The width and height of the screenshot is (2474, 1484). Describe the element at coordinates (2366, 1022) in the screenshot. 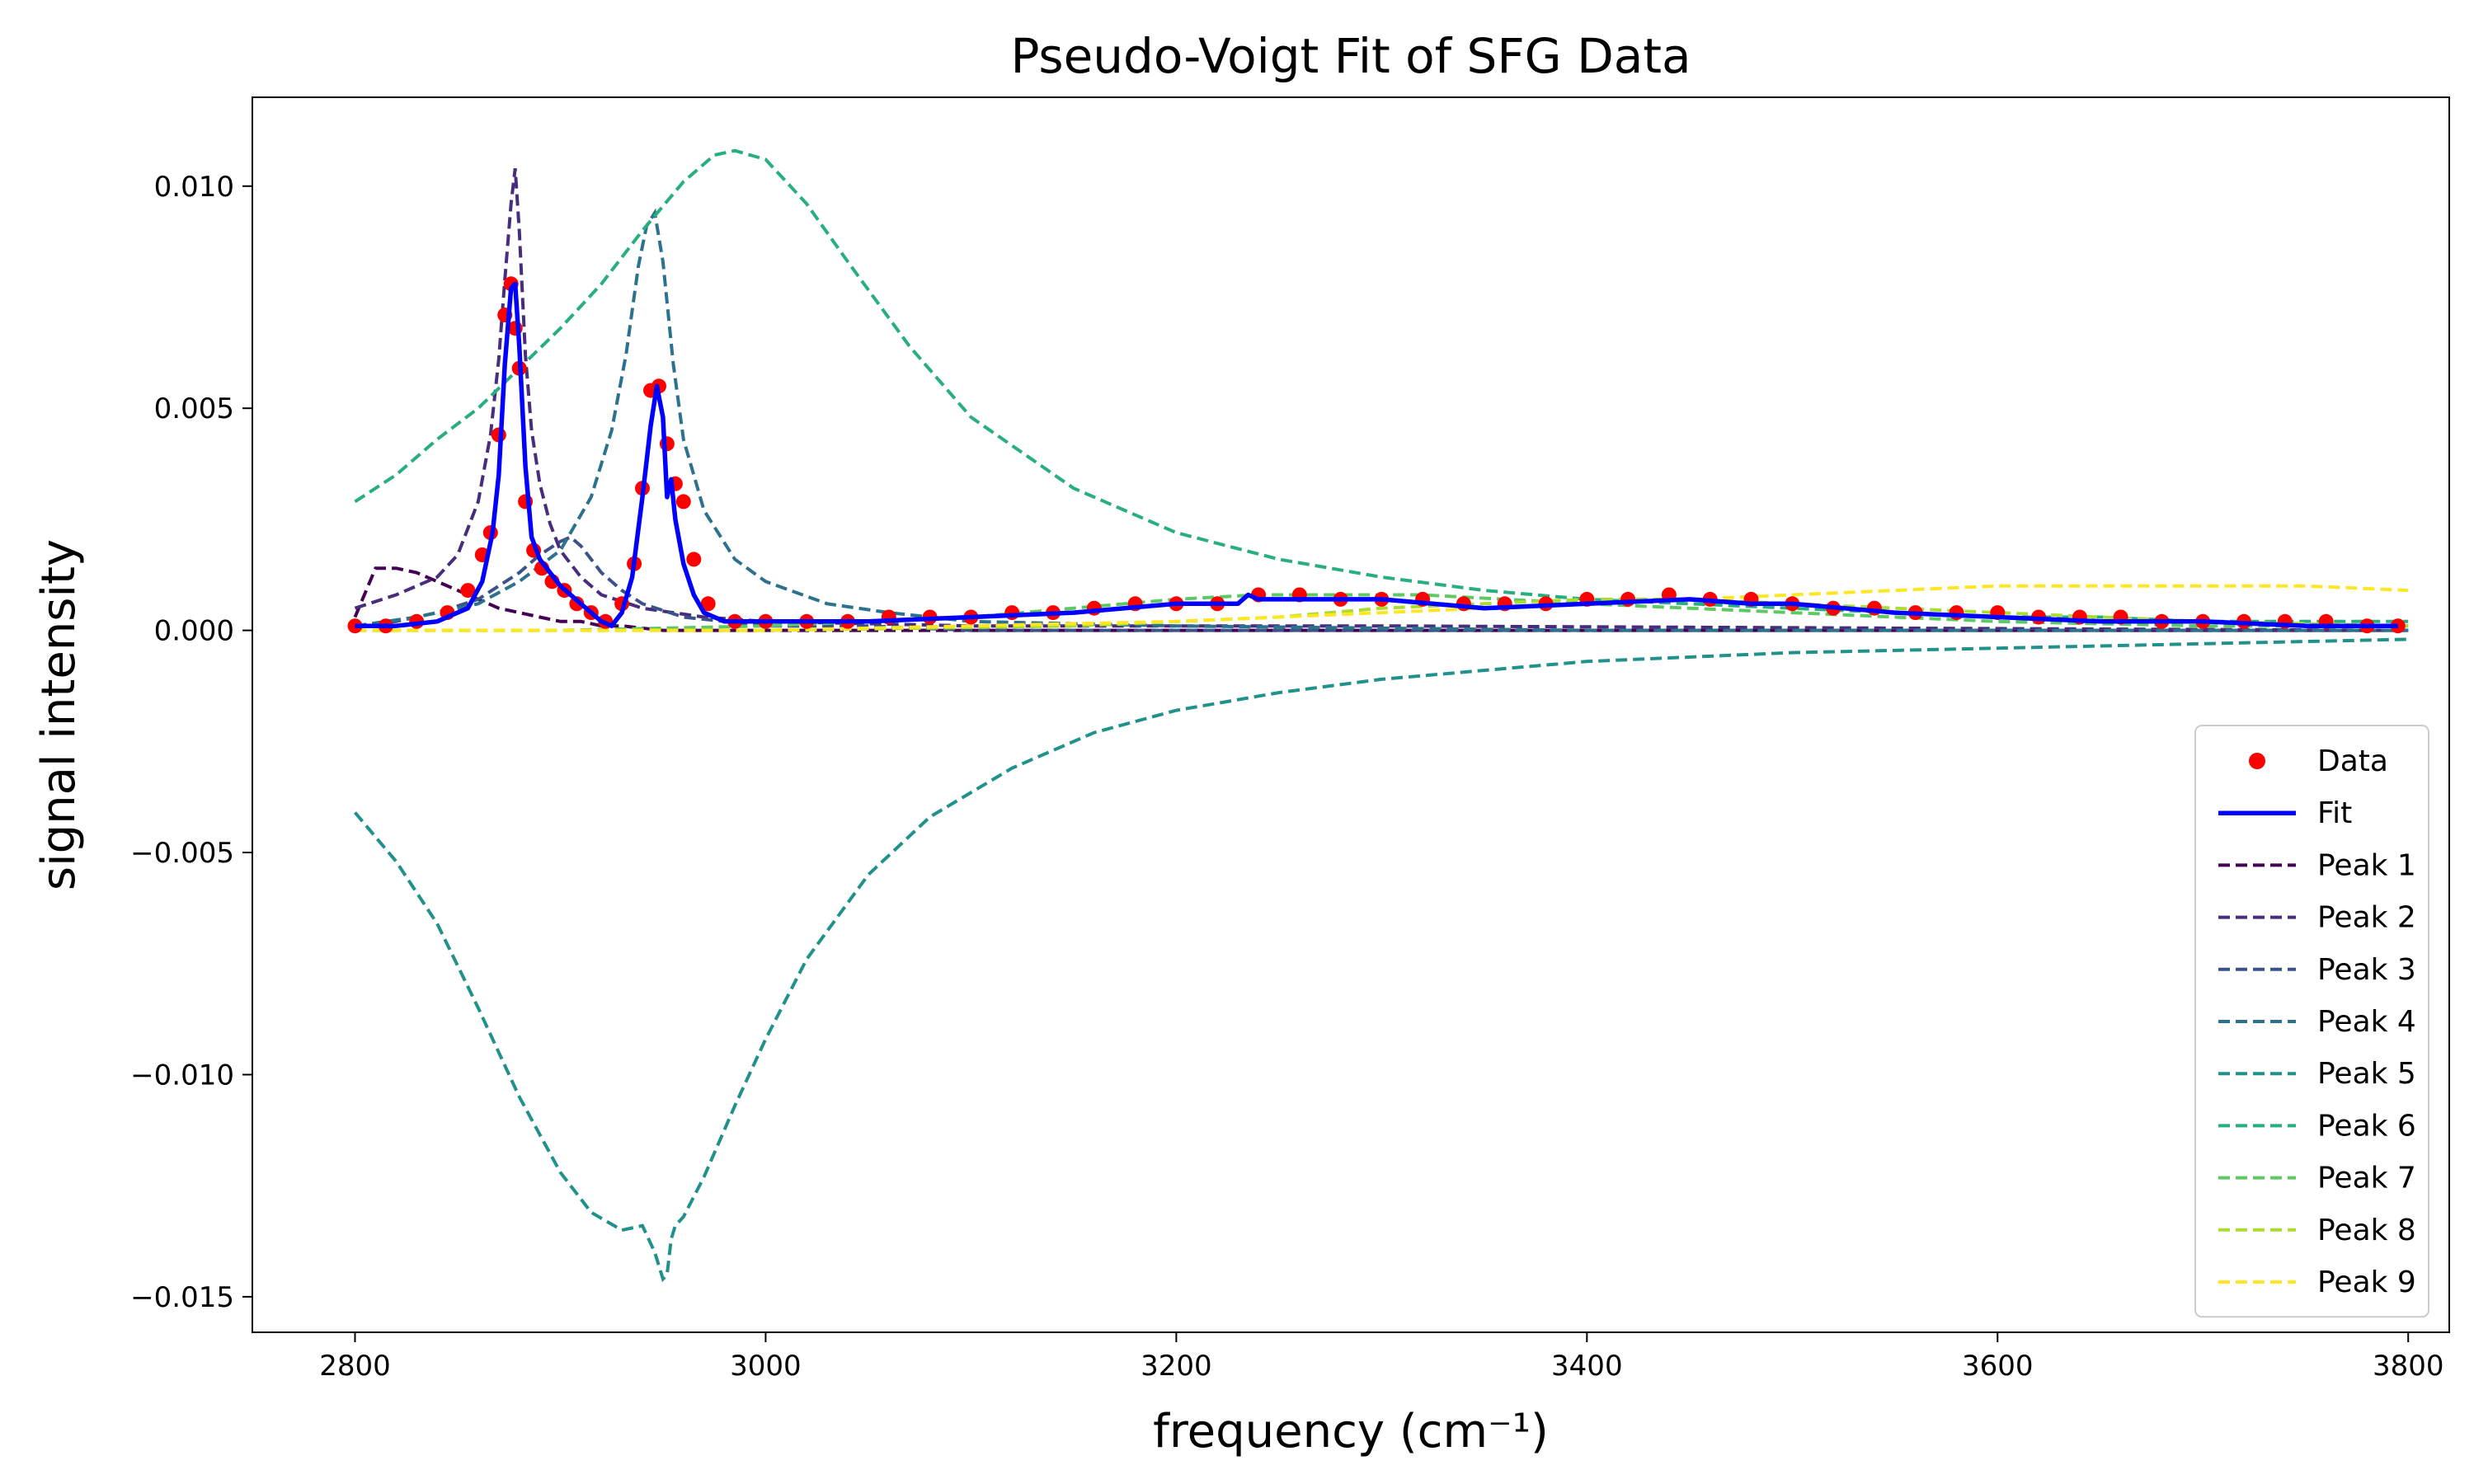

I see `legend-label-peak-4: Peak 4` at that location.